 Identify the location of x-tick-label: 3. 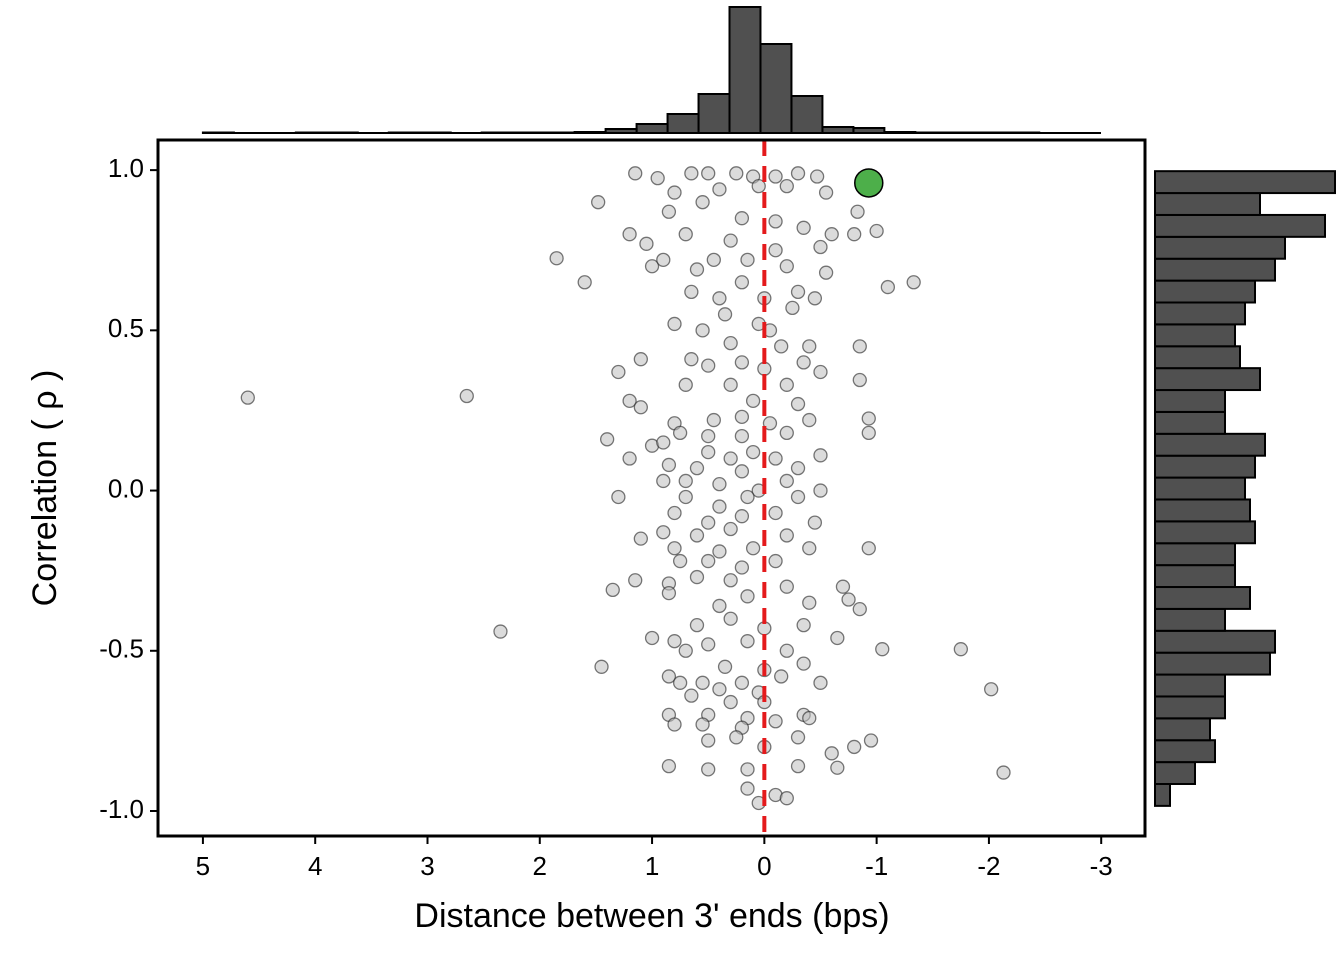
(427, 866).